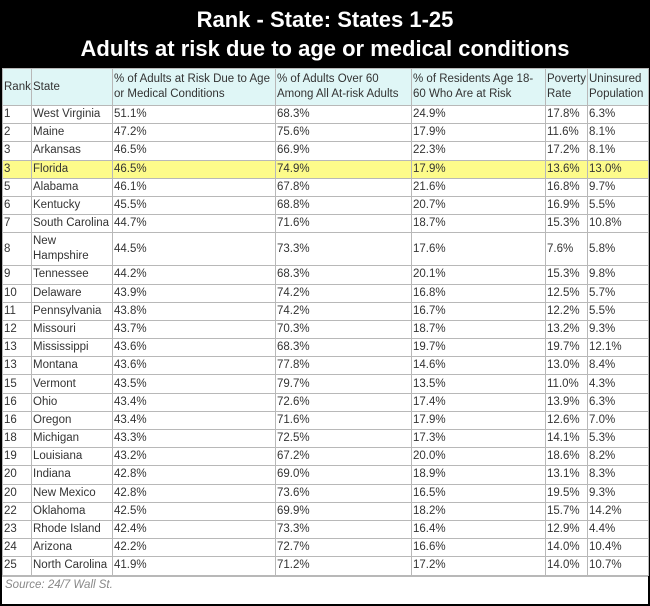 This screenshot has width=650, height=606. I want to click on table-row: 11 Pennsylvania 43.8% 74.2% 16.7% 12.2% 5.5%, so click(325, 311).